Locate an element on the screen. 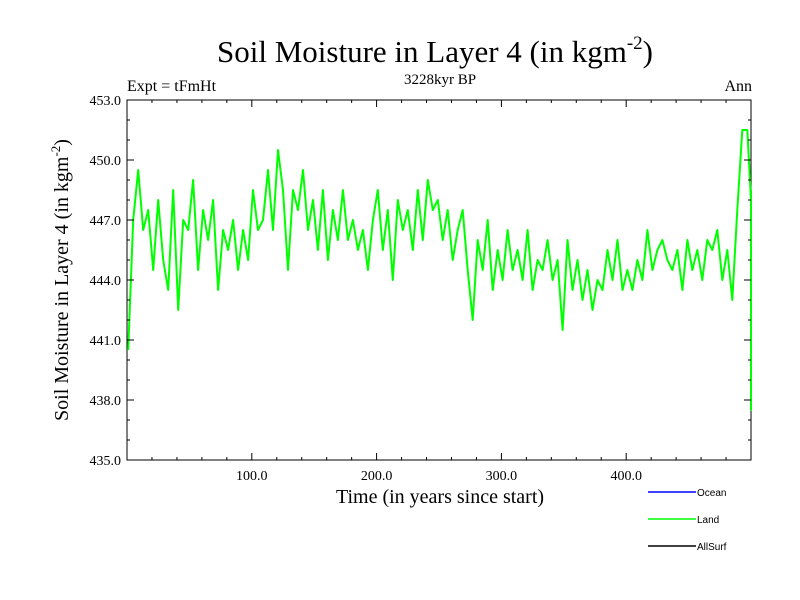 The width and height of the screenshot is (800, 600). chart-subtitle: 3228kyr BP is located at coordinates (440, 80).